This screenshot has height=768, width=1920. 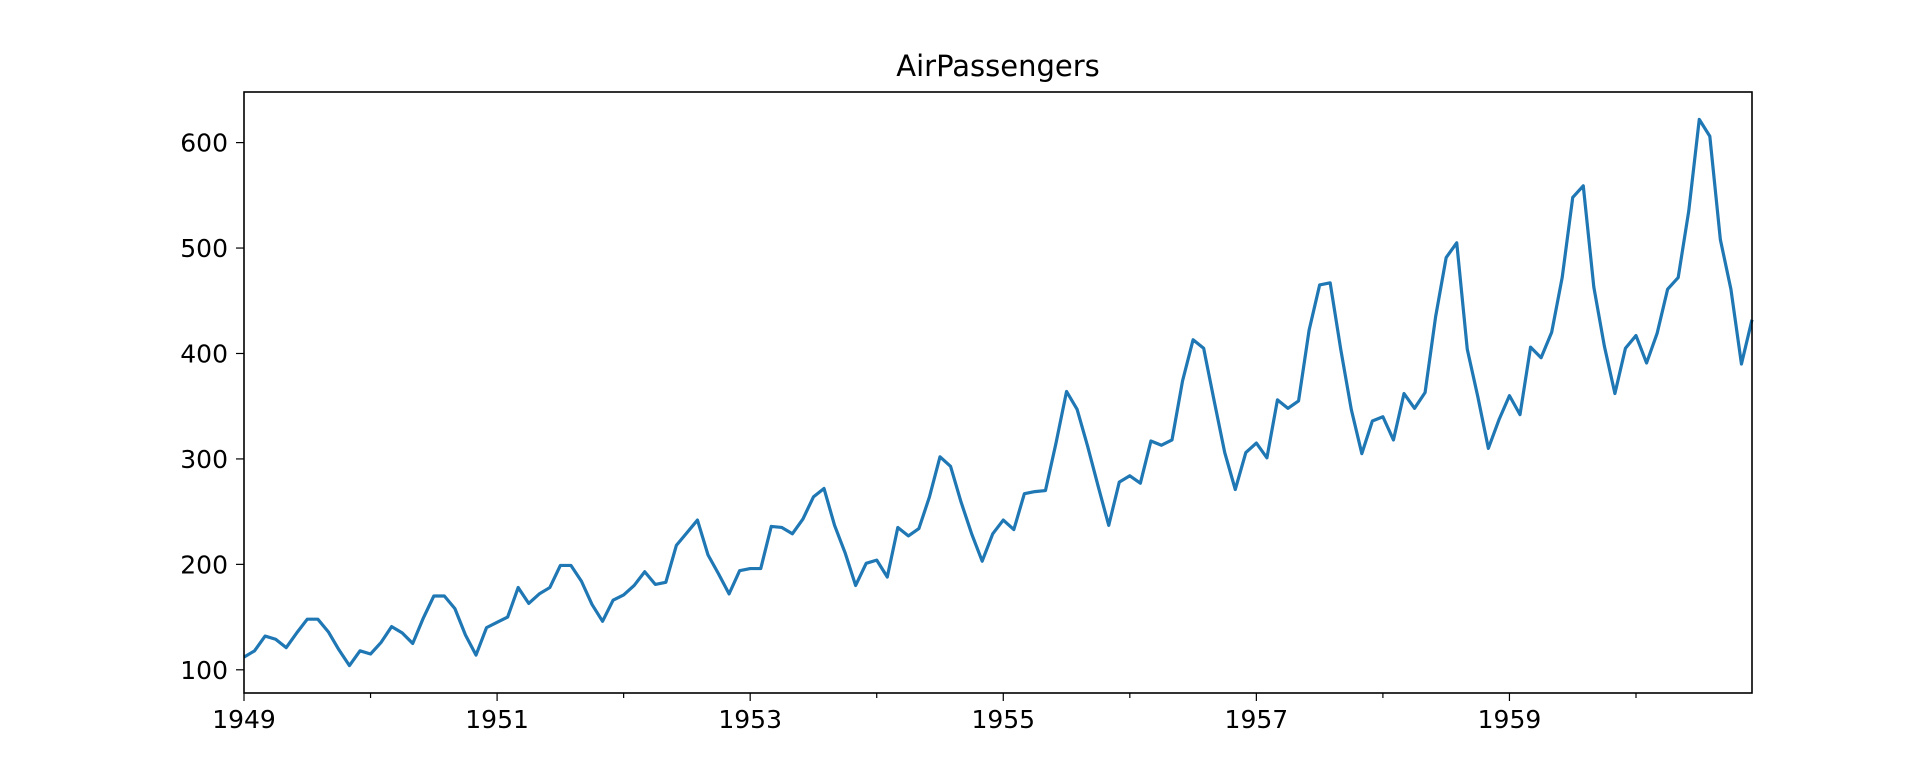 I want to click on x-tick-label-1957: 1957, so click(x=1257, y=719).